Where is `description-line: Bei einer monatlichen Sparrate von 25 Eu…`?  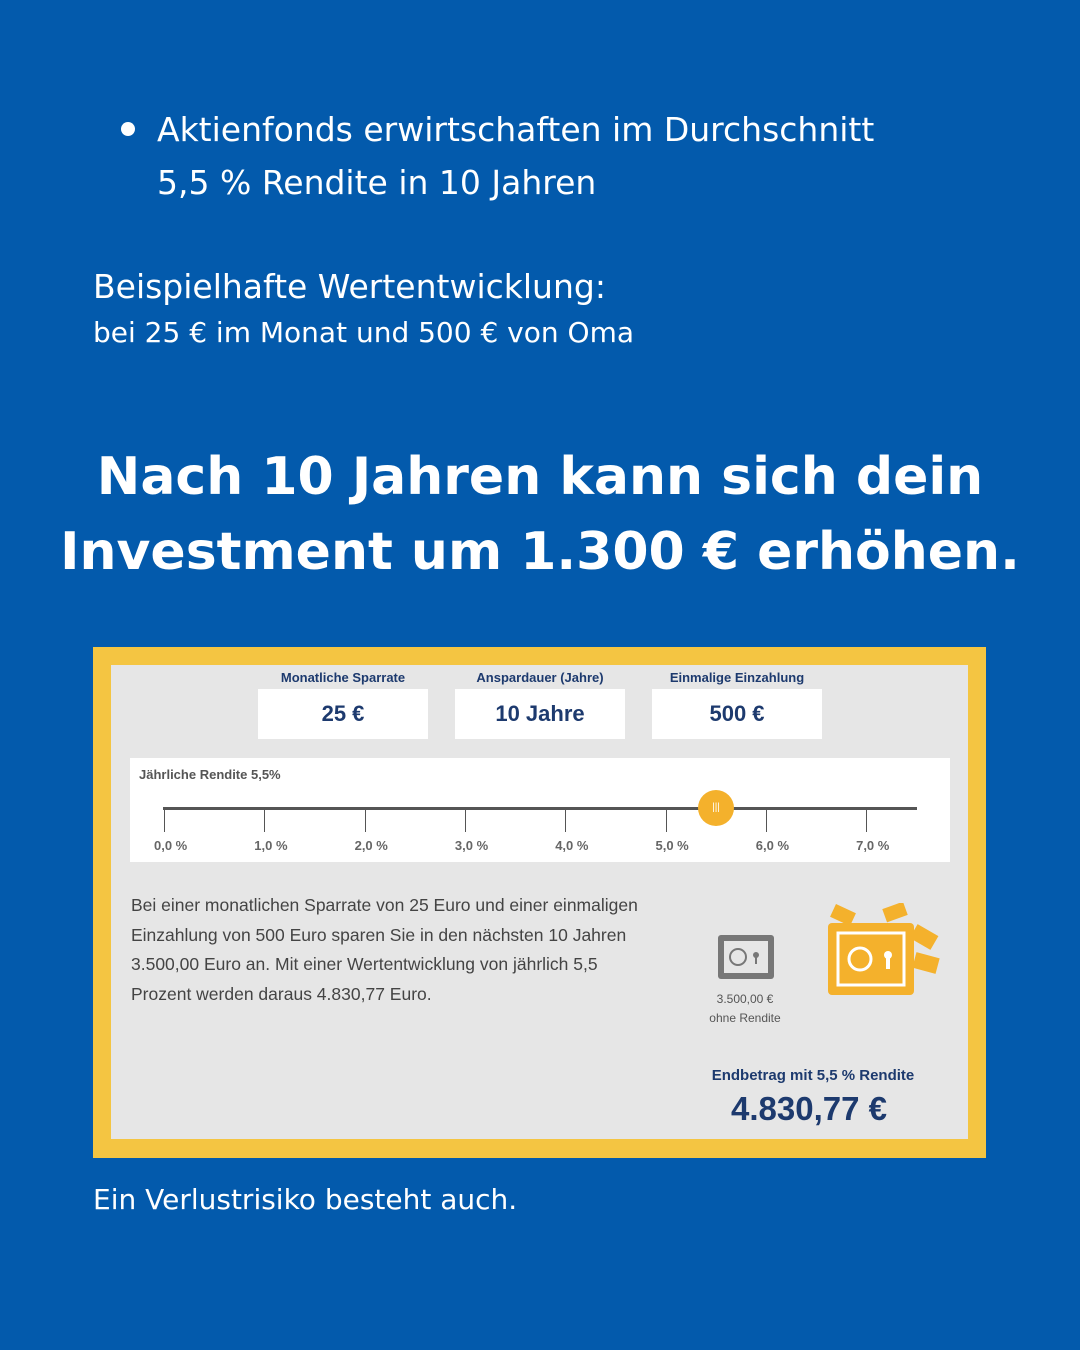
description-line: Bei einer monatlichen Sparrate von 25 Eu… is located at coordinates (384, 905).